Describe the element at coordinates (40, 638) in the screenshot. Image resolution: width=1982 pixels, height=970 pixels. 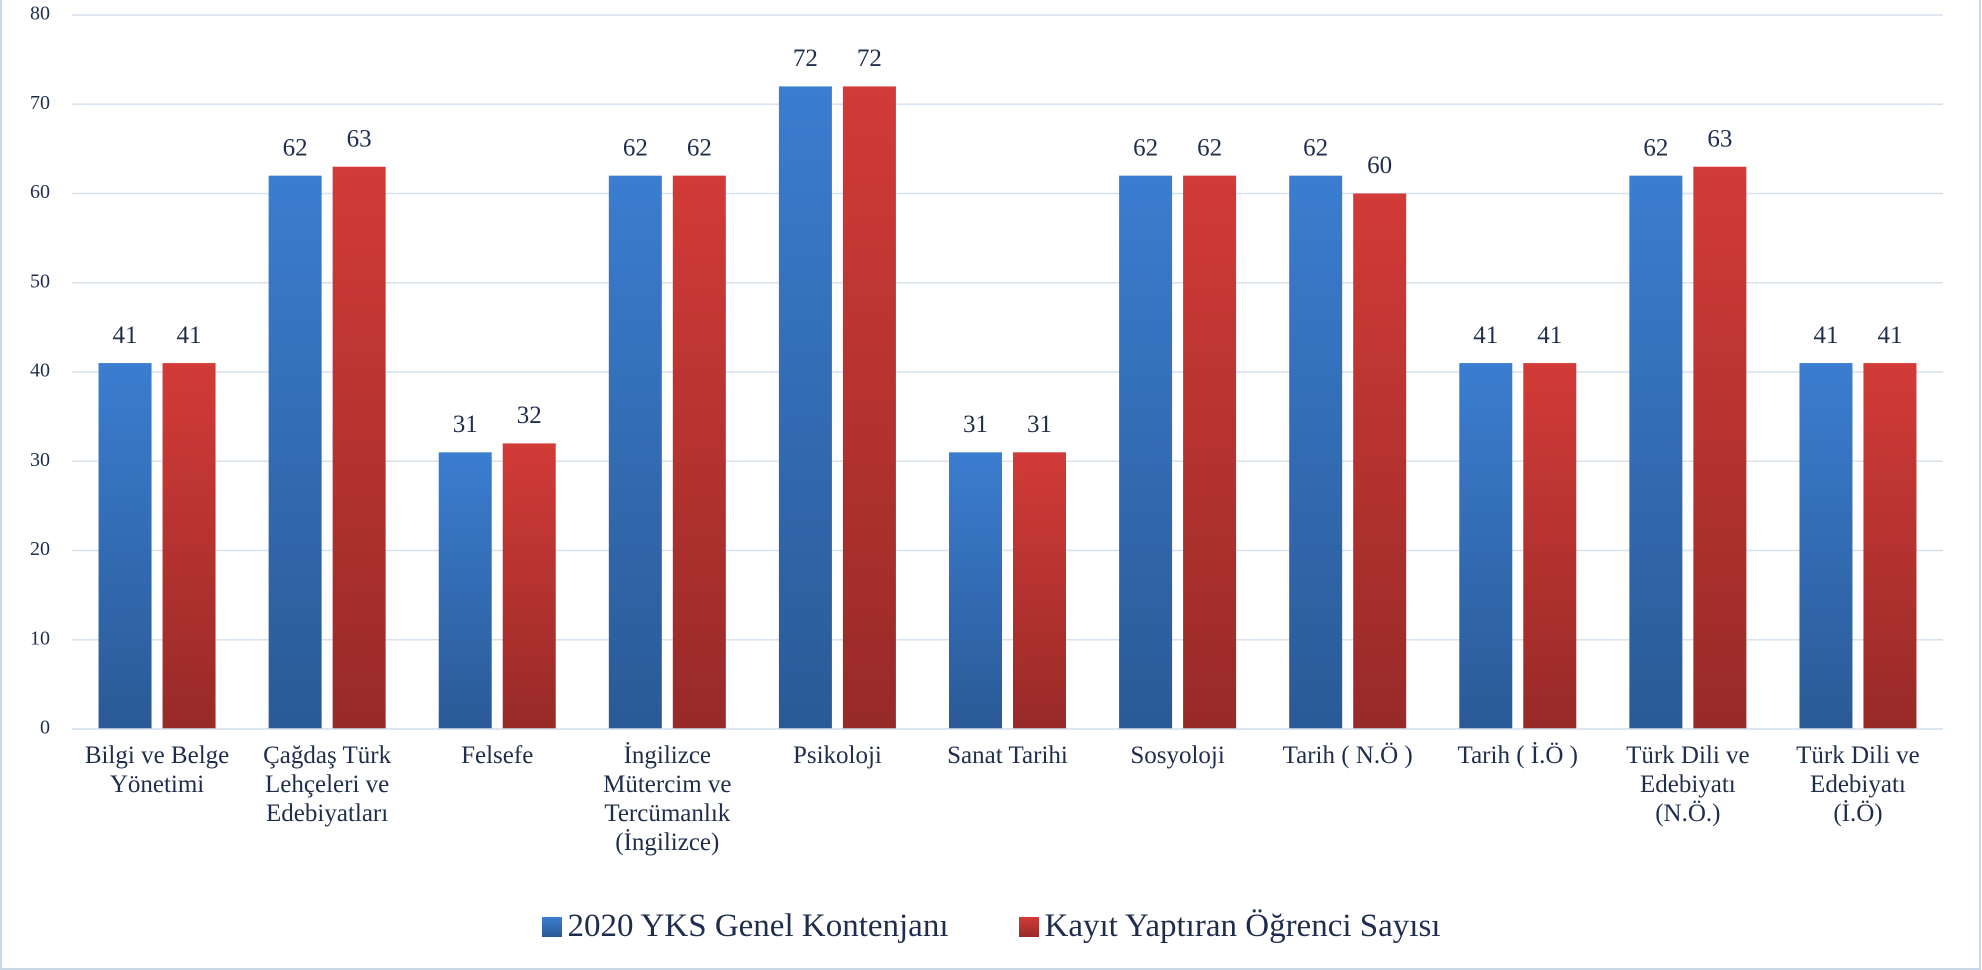
I see `y-tick-label: 10` at that location.